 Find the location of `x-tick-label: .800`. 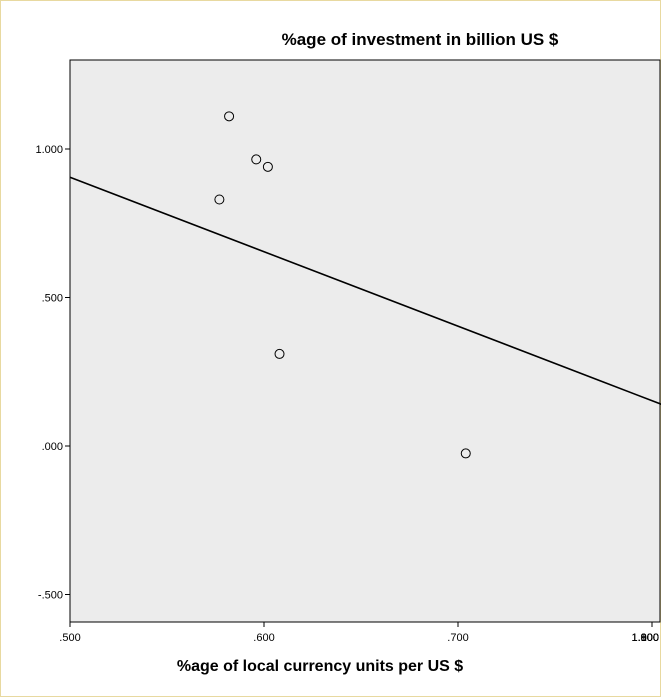

x-tick-label: .800 is located at coordinates (648, 638).